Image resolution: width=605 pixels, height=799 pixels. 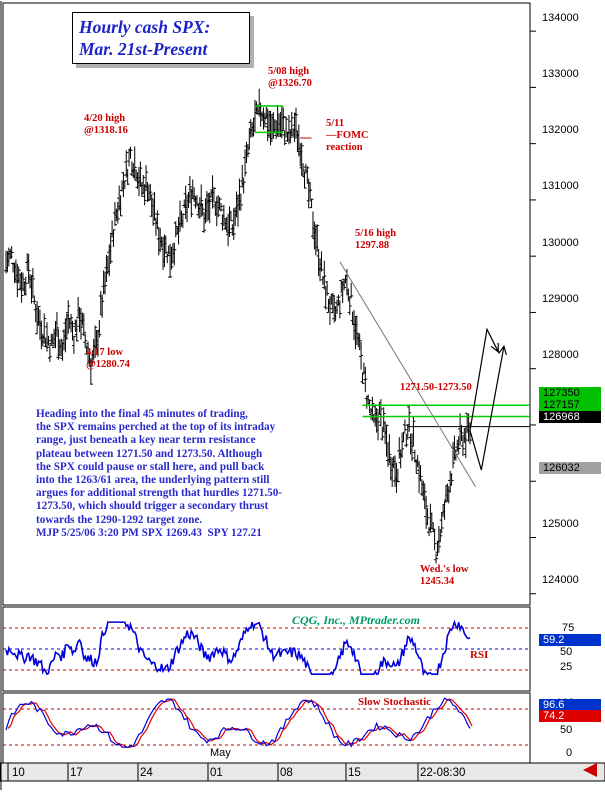 I want to click on price-axis-label: 130000, so click(x=560, y=243).